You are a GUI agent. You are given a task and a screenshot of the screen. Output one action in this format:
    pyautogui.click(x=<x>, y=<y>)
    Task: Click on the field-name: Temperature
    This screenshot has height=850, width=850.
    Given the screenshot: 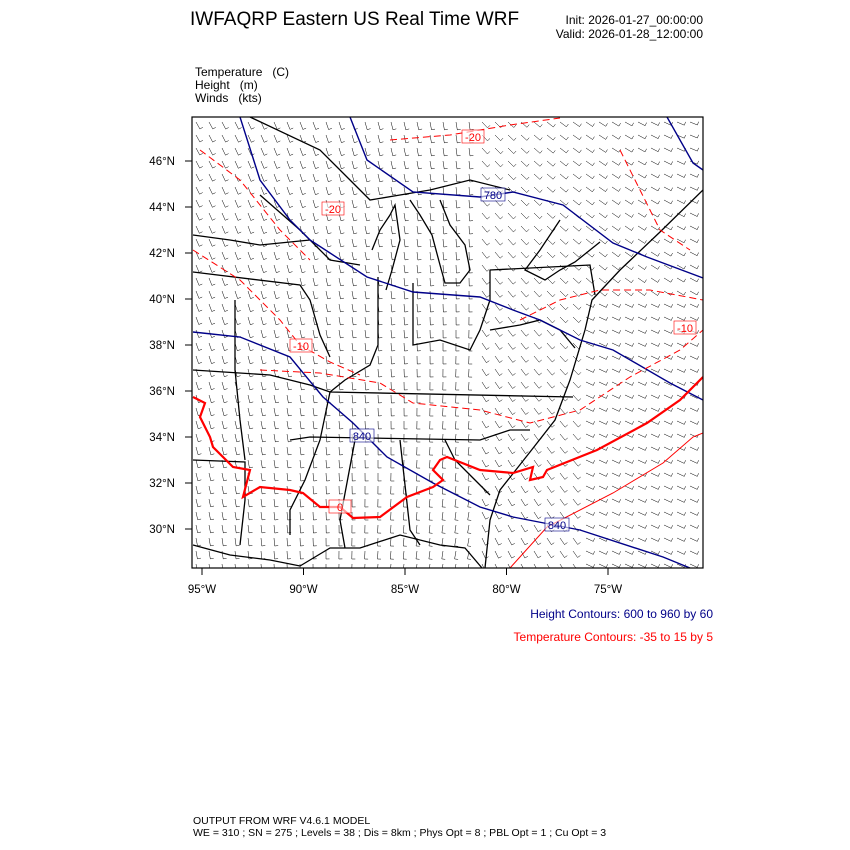 What is the action you would take?
    pyautogui.click(x=229, y=72)
    